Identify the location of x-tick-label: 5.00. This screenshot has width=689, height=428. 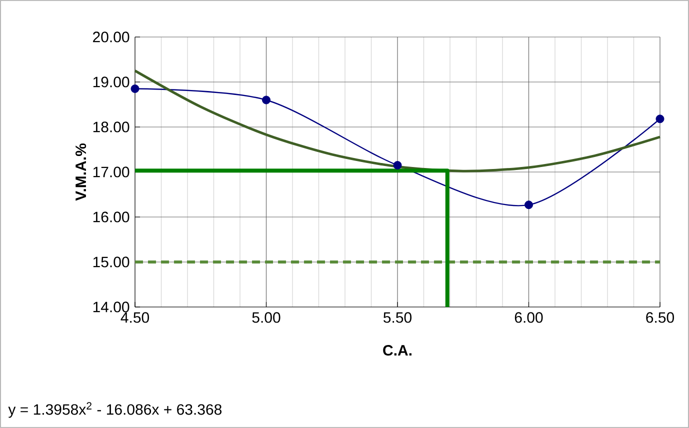
(266, 317).